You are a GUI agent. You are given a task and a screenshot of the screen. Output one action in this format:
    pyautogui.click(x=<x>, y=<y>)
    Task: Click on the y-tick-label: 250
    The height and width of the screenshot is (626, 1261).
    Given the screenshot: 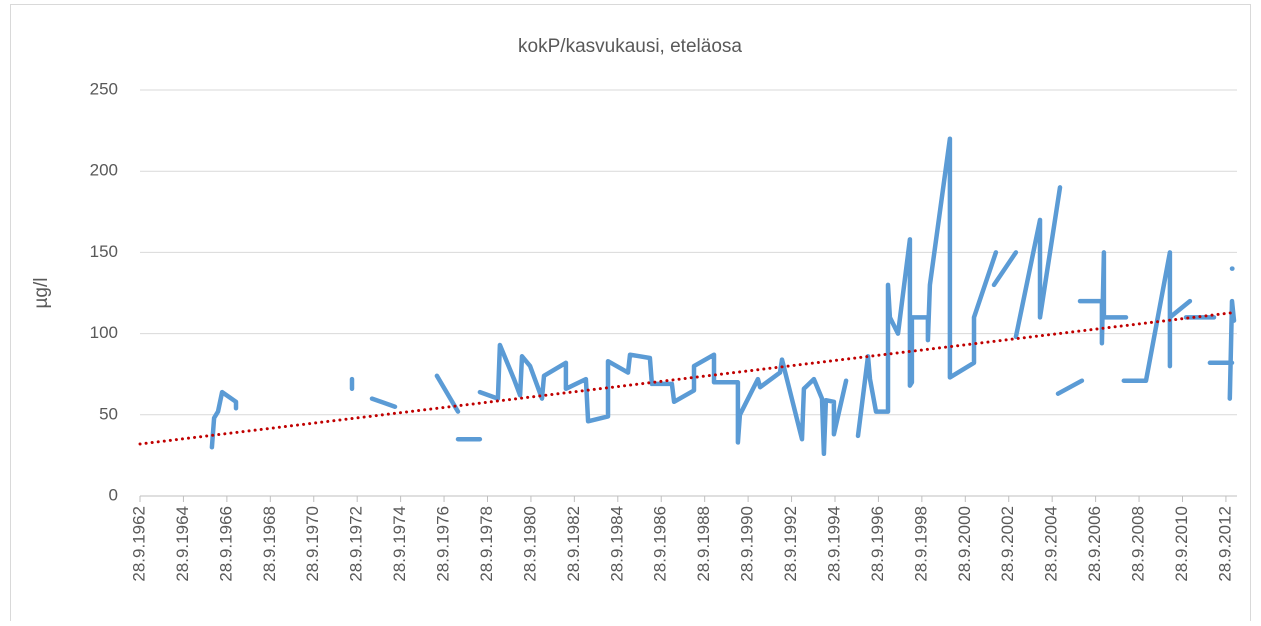 What is the action you would take?
    pyautogui.click(x=104, y=88)
    